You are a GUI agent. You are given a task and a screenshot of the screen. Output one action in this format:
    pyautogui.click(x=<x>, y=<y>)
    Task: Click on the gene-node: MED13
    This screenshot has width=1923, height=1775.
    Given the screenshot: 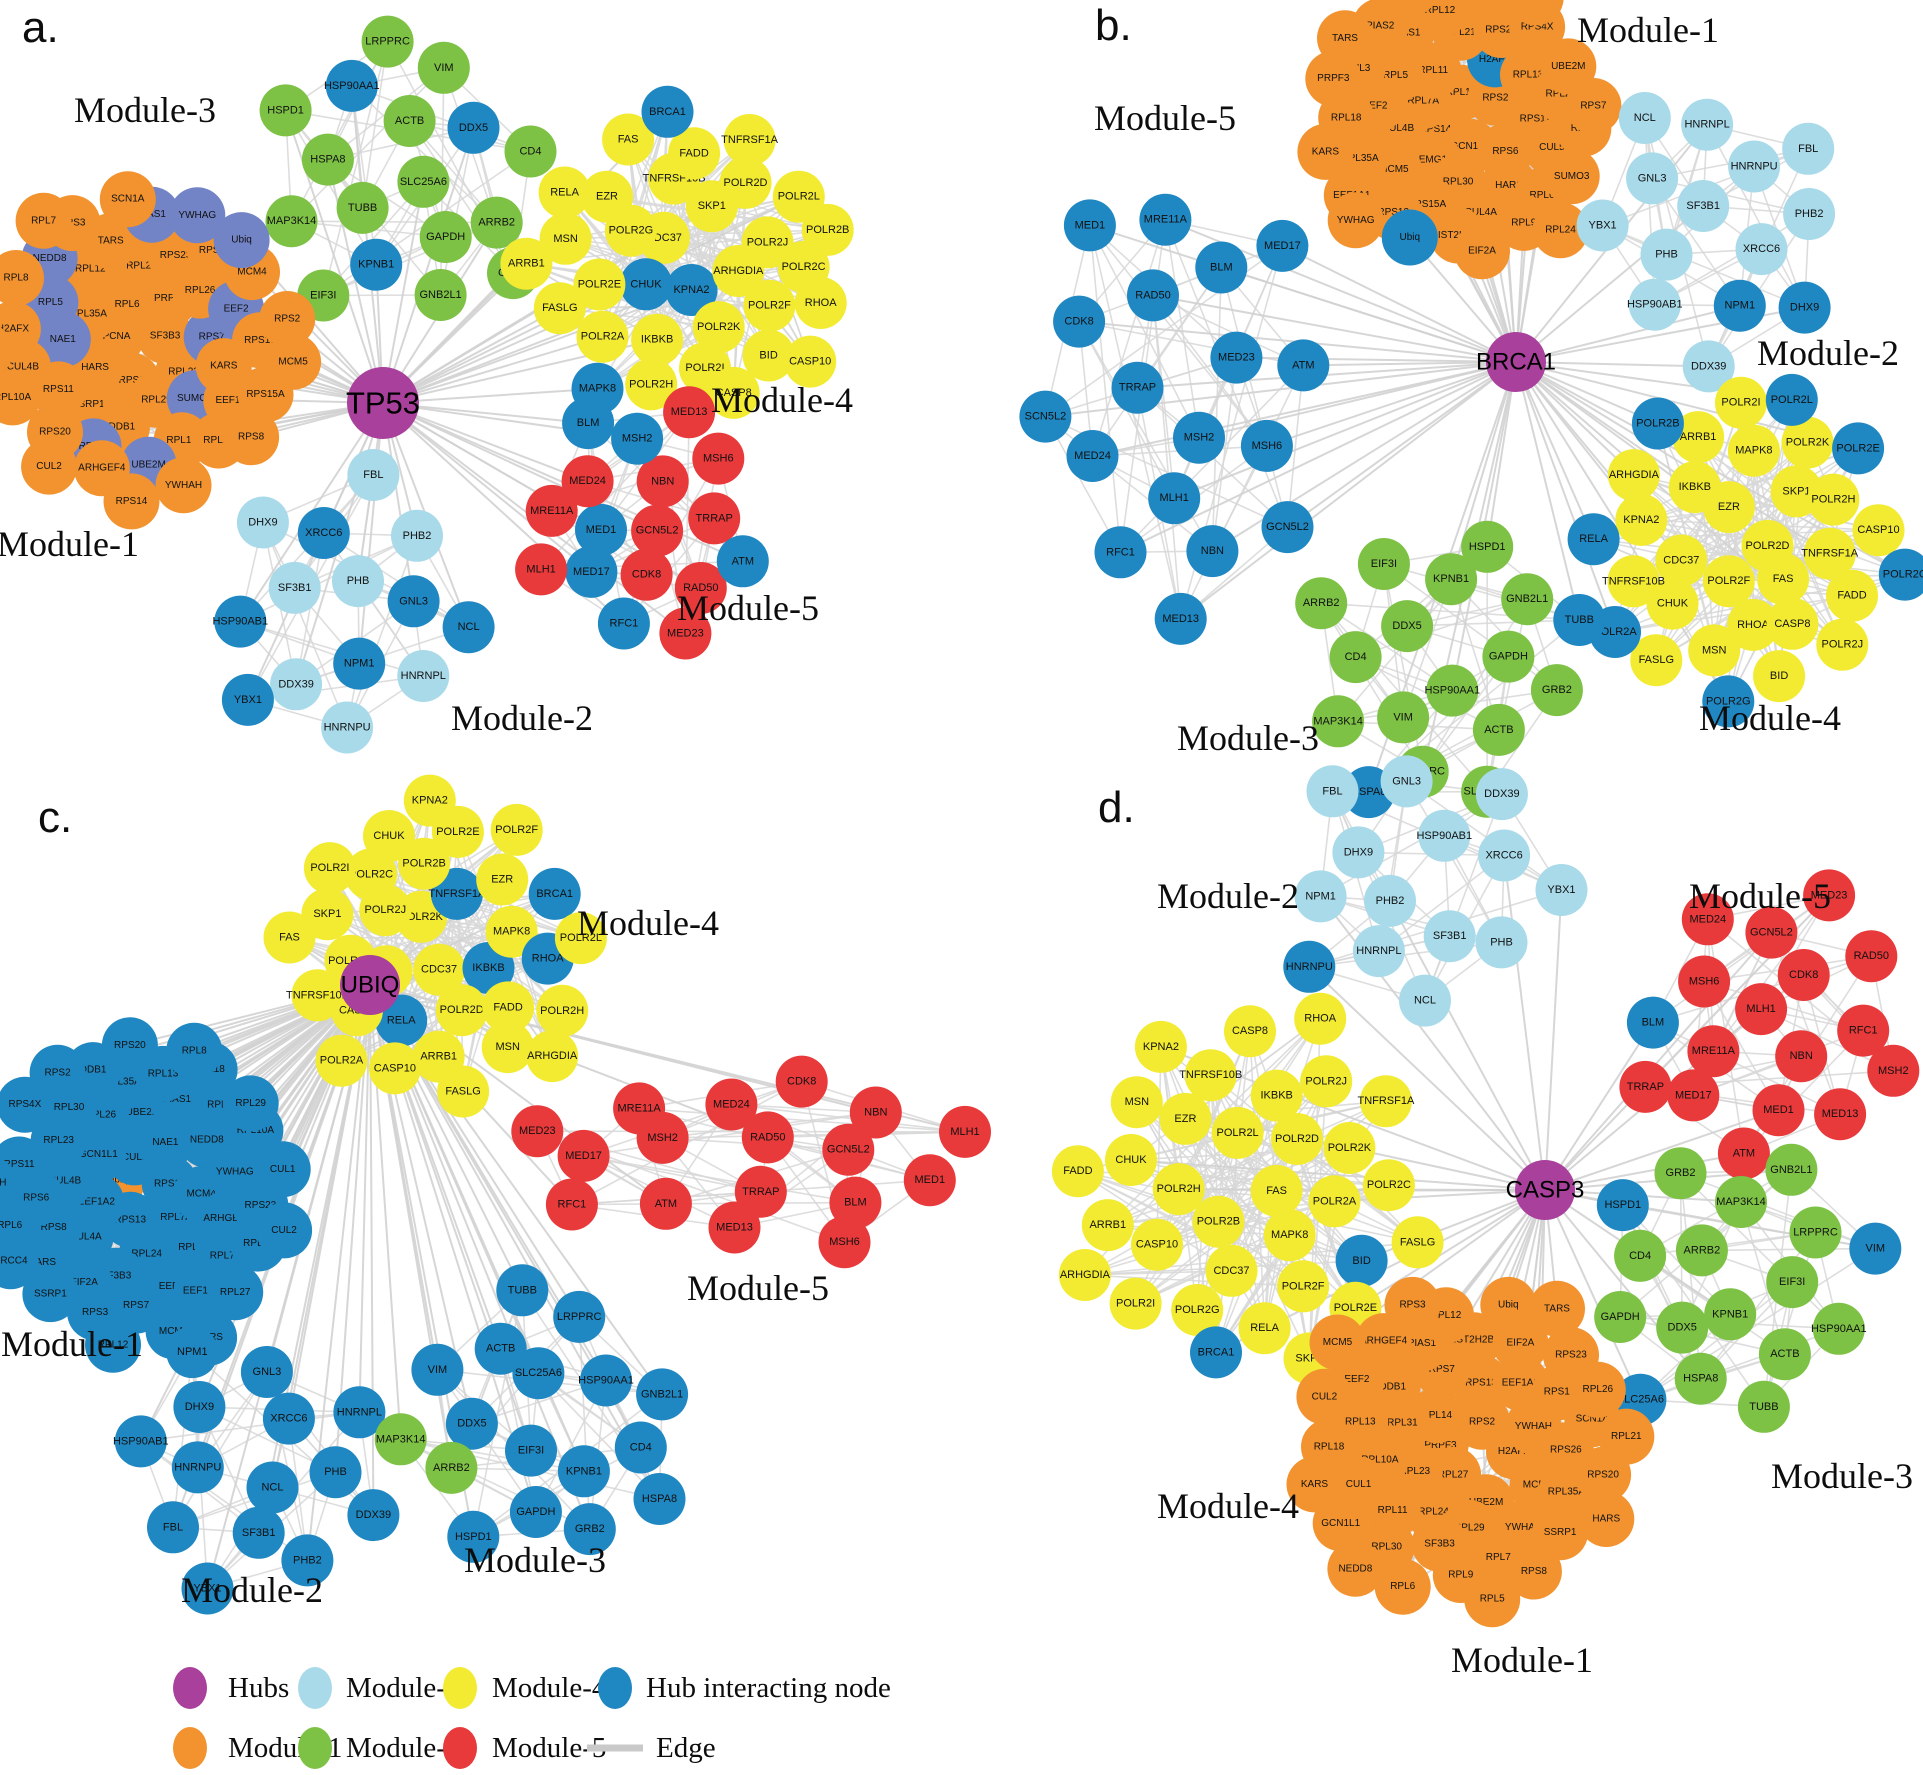 What is the action you would take?
    pyautogui.click(x=689, y=412)
    